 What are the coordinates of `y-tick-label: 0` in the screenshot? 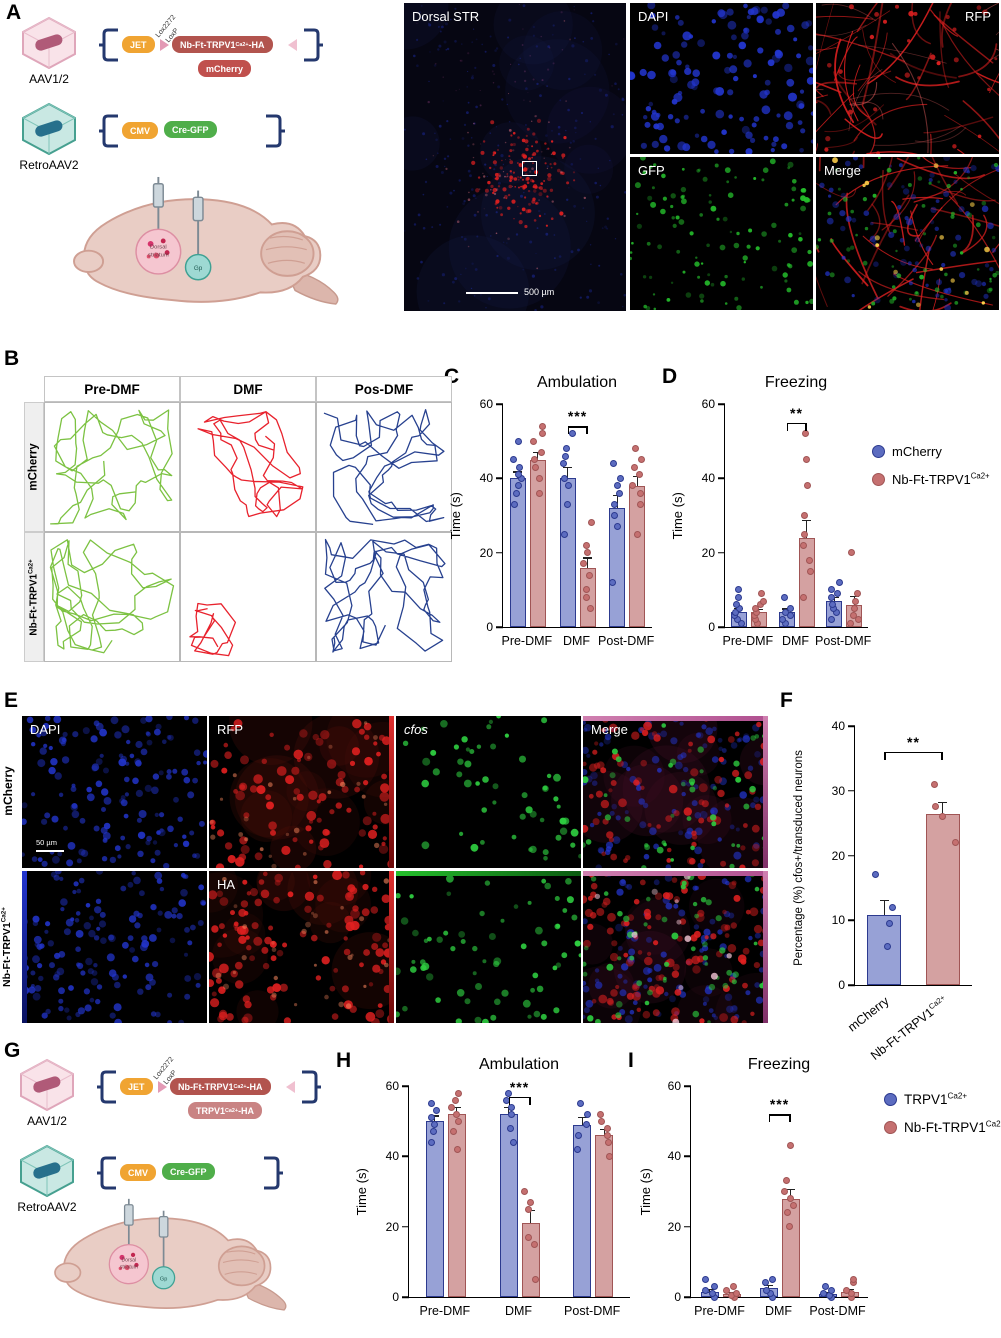 It's located at (677, 1297).